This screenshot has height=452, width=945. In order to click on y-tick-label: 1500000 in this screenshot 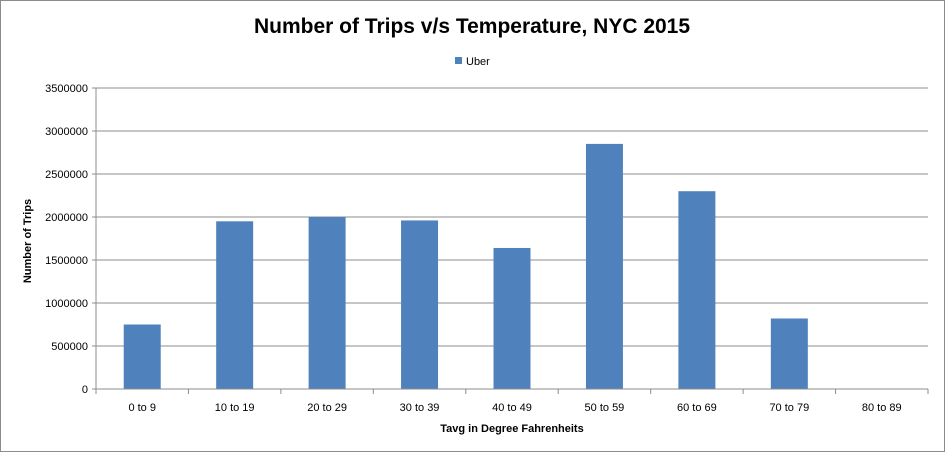, I will do `click(66, 261)`.